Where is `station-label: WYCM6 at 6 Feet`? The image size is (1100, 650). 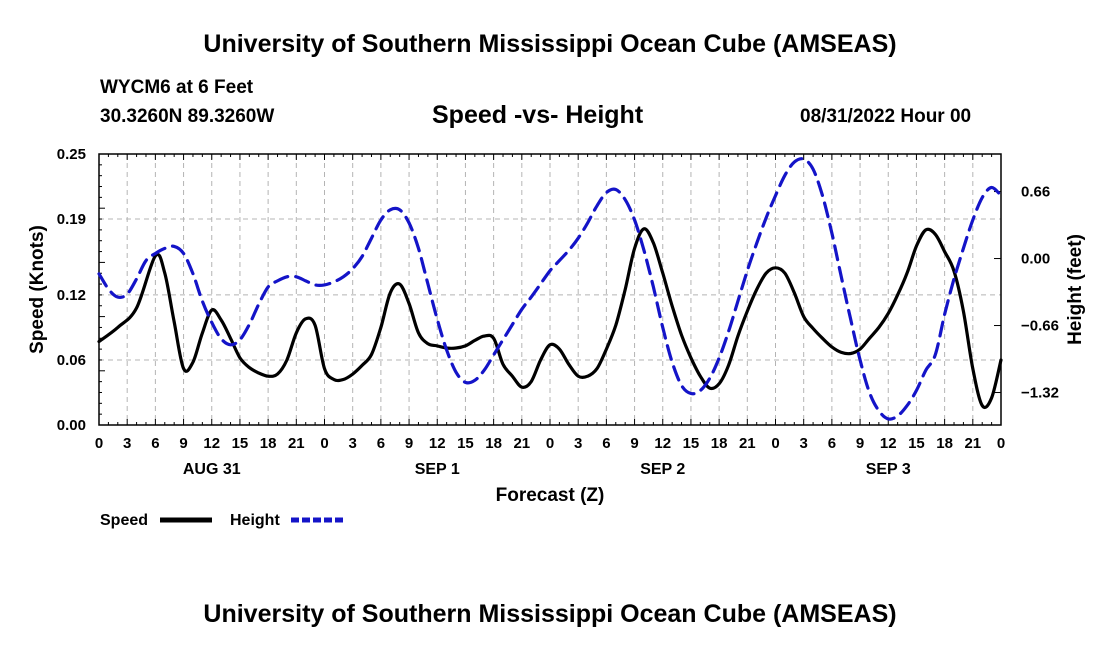
station-label: WYCM6 at 6 Feet is located at coordinates (177, 87).